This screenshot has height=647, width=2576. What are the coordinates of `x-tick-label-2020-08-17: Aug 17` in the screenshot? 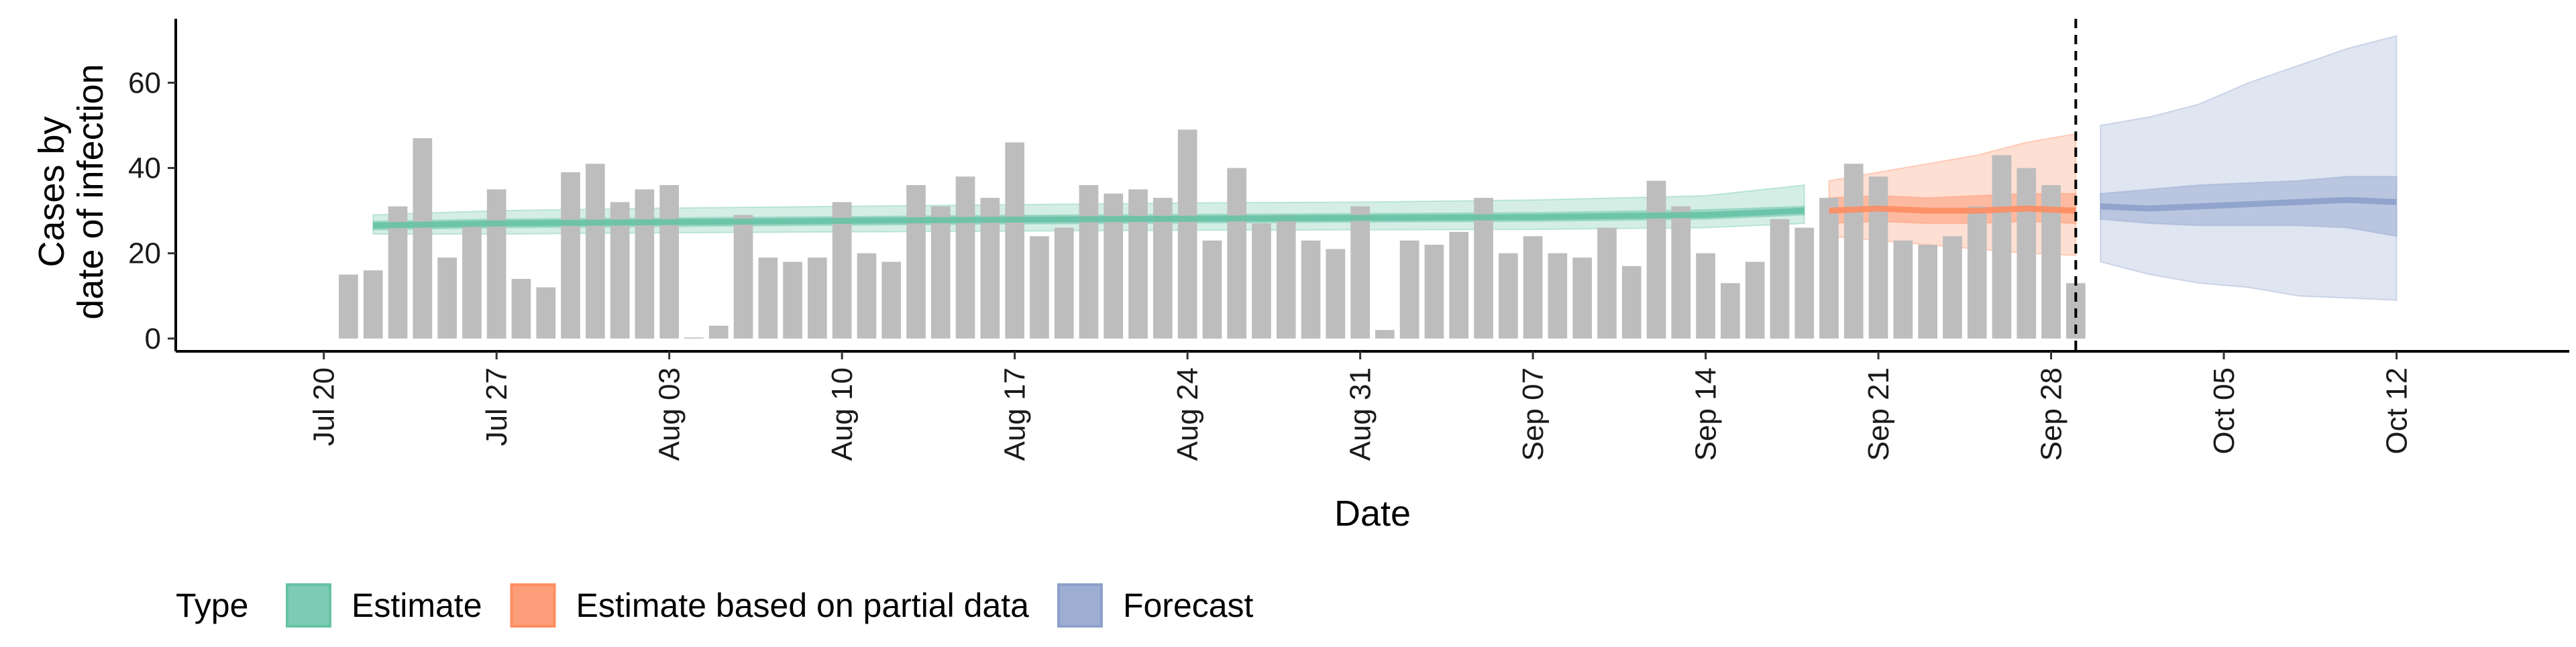 It's located at (1015, 414).